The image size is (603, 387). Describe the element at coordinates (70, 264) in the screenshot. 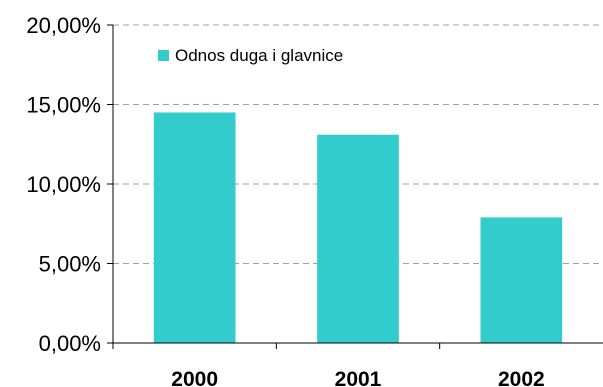

I see `y-tick-label: 5,00%` at that location.